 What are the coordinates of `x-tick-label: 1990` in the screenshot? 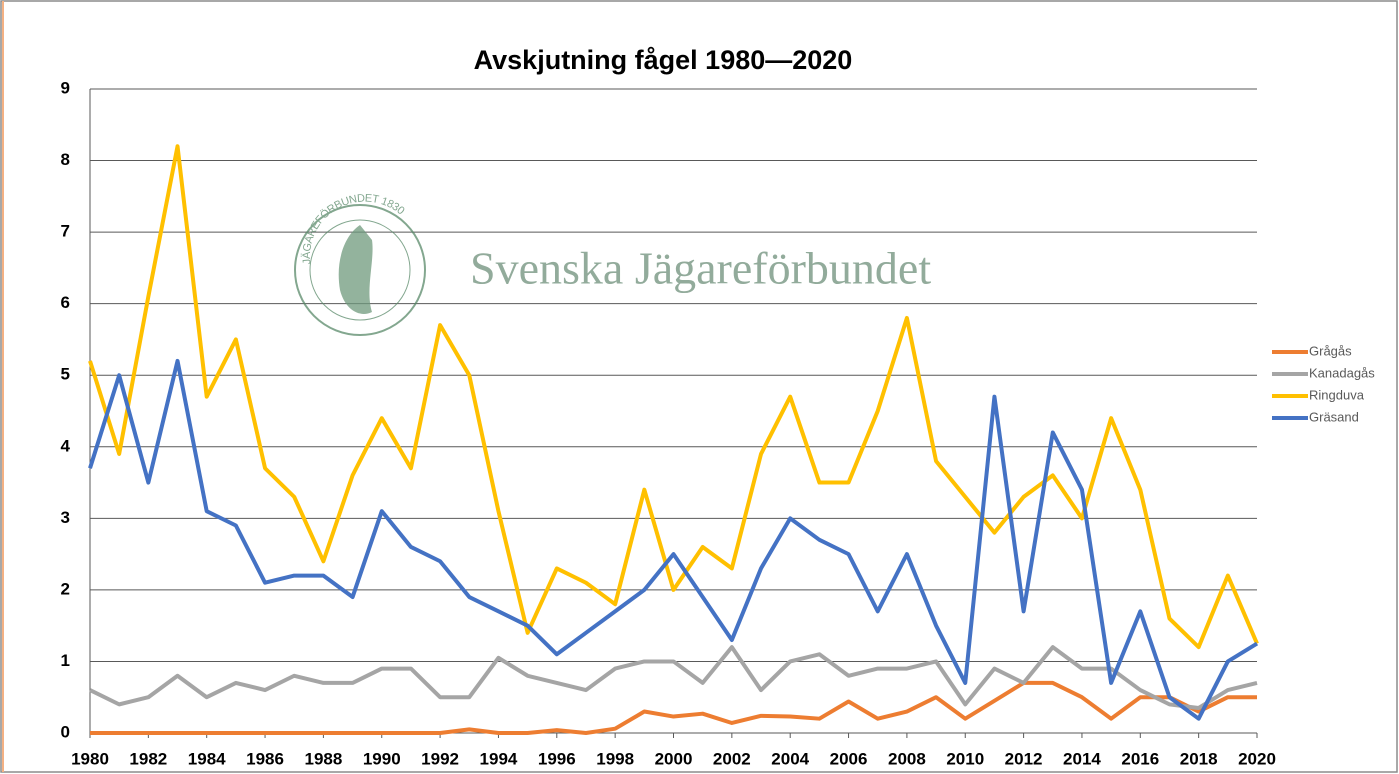 It's located at (382, 758).